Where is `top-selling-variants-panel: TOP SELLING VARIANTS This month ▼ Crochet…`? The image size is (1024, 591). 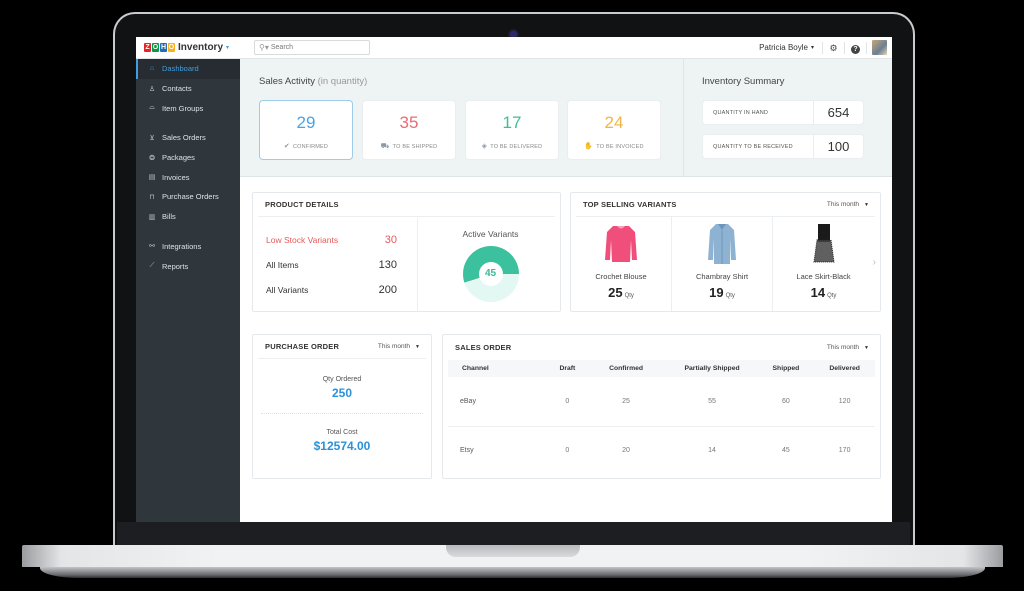 top-selling-variants-panel: TOP SELLING VARIANTS This month ▼ Crochet… is located at coordinates (725, 252).